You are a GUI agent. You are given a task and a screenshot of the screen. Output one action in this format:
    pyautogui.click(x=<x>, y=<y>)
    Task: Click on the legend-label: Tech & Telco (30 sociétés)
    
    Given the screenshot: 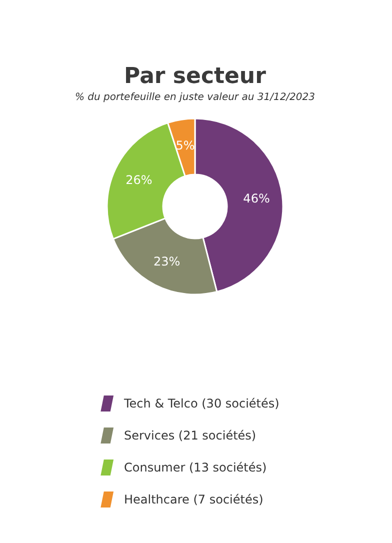 What is the action you would take?
    pyautogui.click(x=201, y=403)
    